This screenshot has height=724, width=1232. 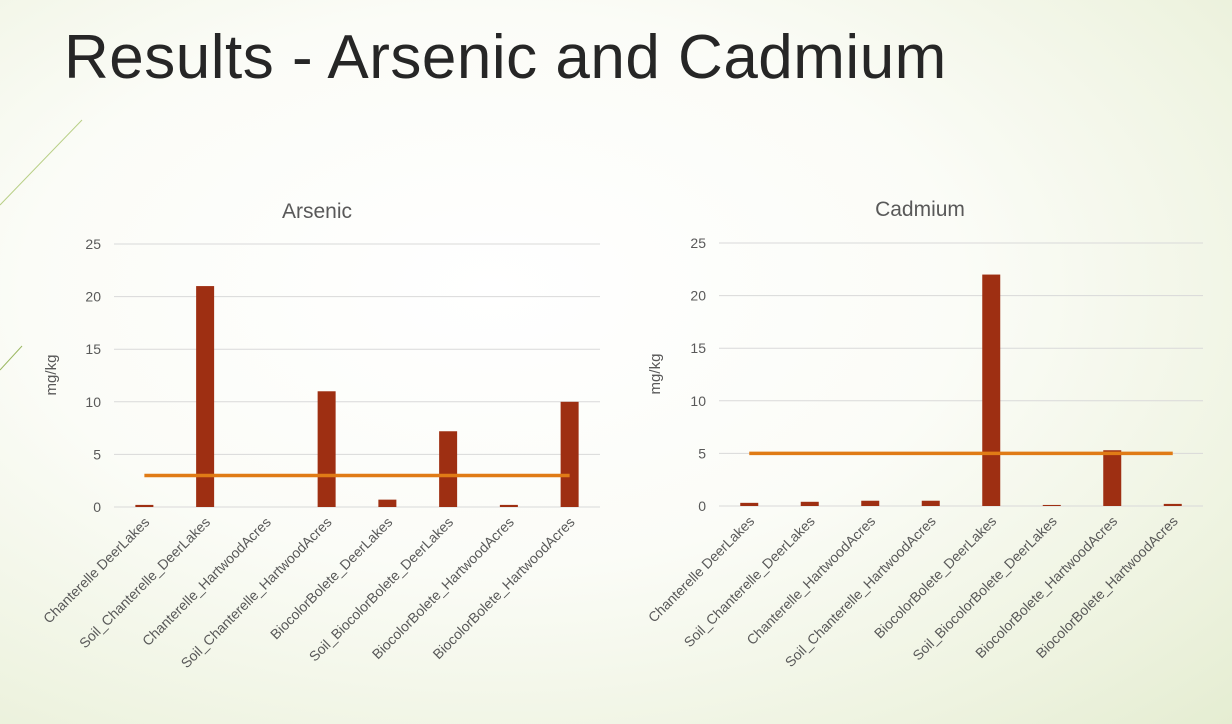 What do you see at coordinates (698, 243) in the screenshot?
I see `cadmium-y-tick-label: 25` at bounding box center [698, 243].